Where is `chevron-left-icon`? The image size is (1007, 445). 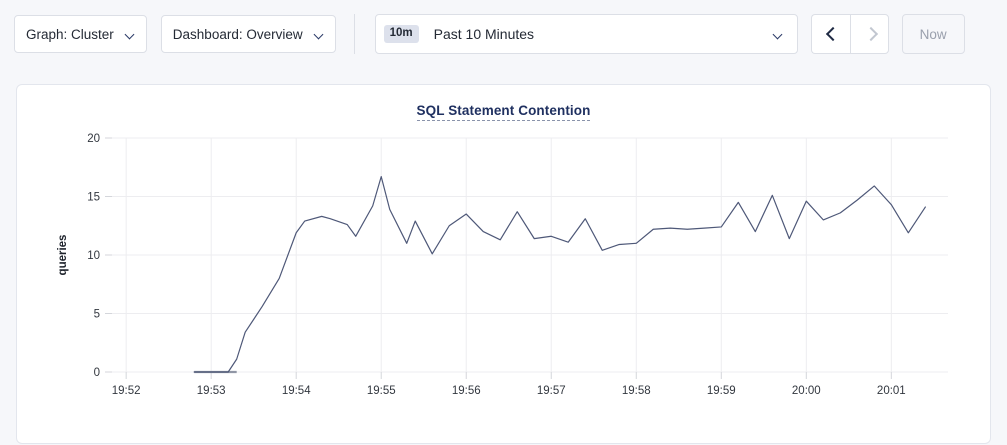 chevron-left-icon is located at coordinates (831, 34).